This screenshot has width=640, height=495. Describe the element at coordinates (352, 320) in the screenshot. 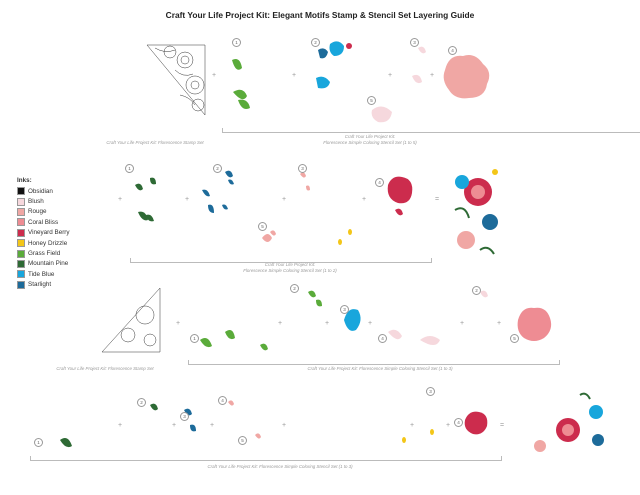

I see `stencil-layer-tide-blue` at that location.